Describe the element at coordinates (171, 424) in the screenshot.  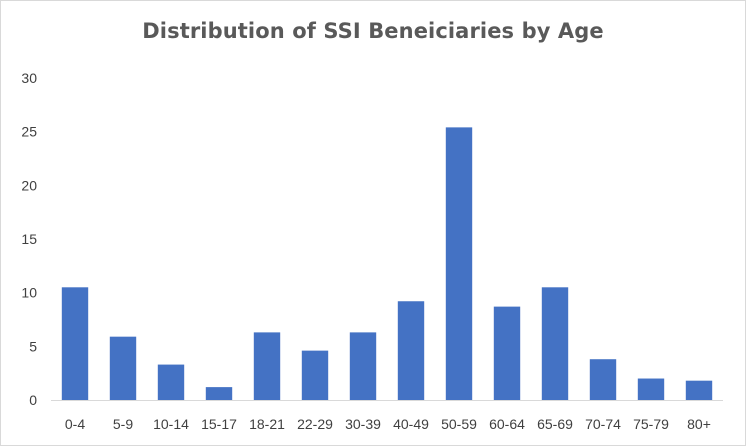
I see `x-tick-label: 10-14` at that location.